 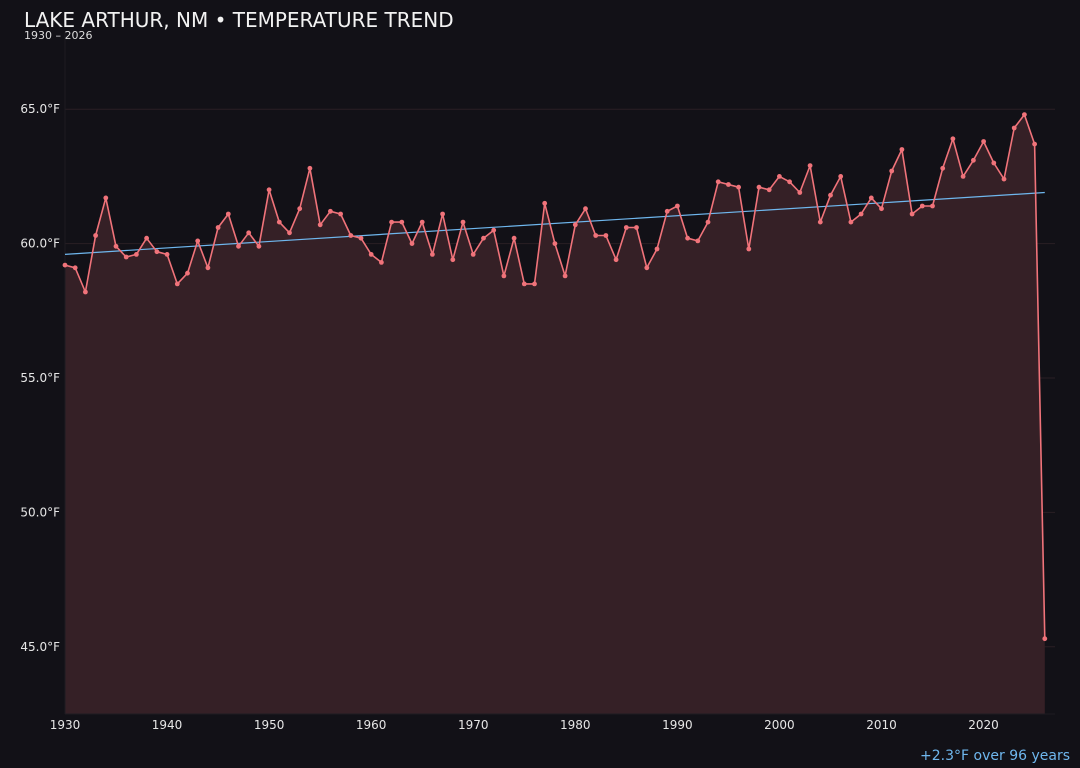 I want to click on data-point-1947, so click(x=238, y=246).